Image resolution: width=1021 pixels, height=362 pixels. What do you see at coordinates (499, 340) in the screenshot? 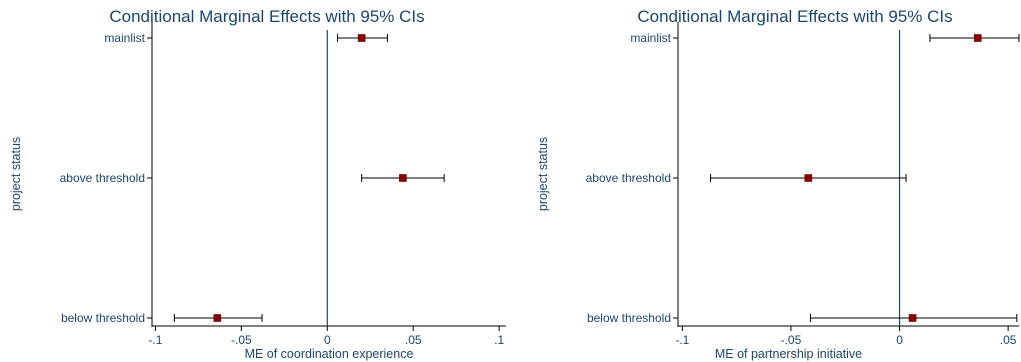
I see `x-tick-label: .1` at bounding box center [499, 340].